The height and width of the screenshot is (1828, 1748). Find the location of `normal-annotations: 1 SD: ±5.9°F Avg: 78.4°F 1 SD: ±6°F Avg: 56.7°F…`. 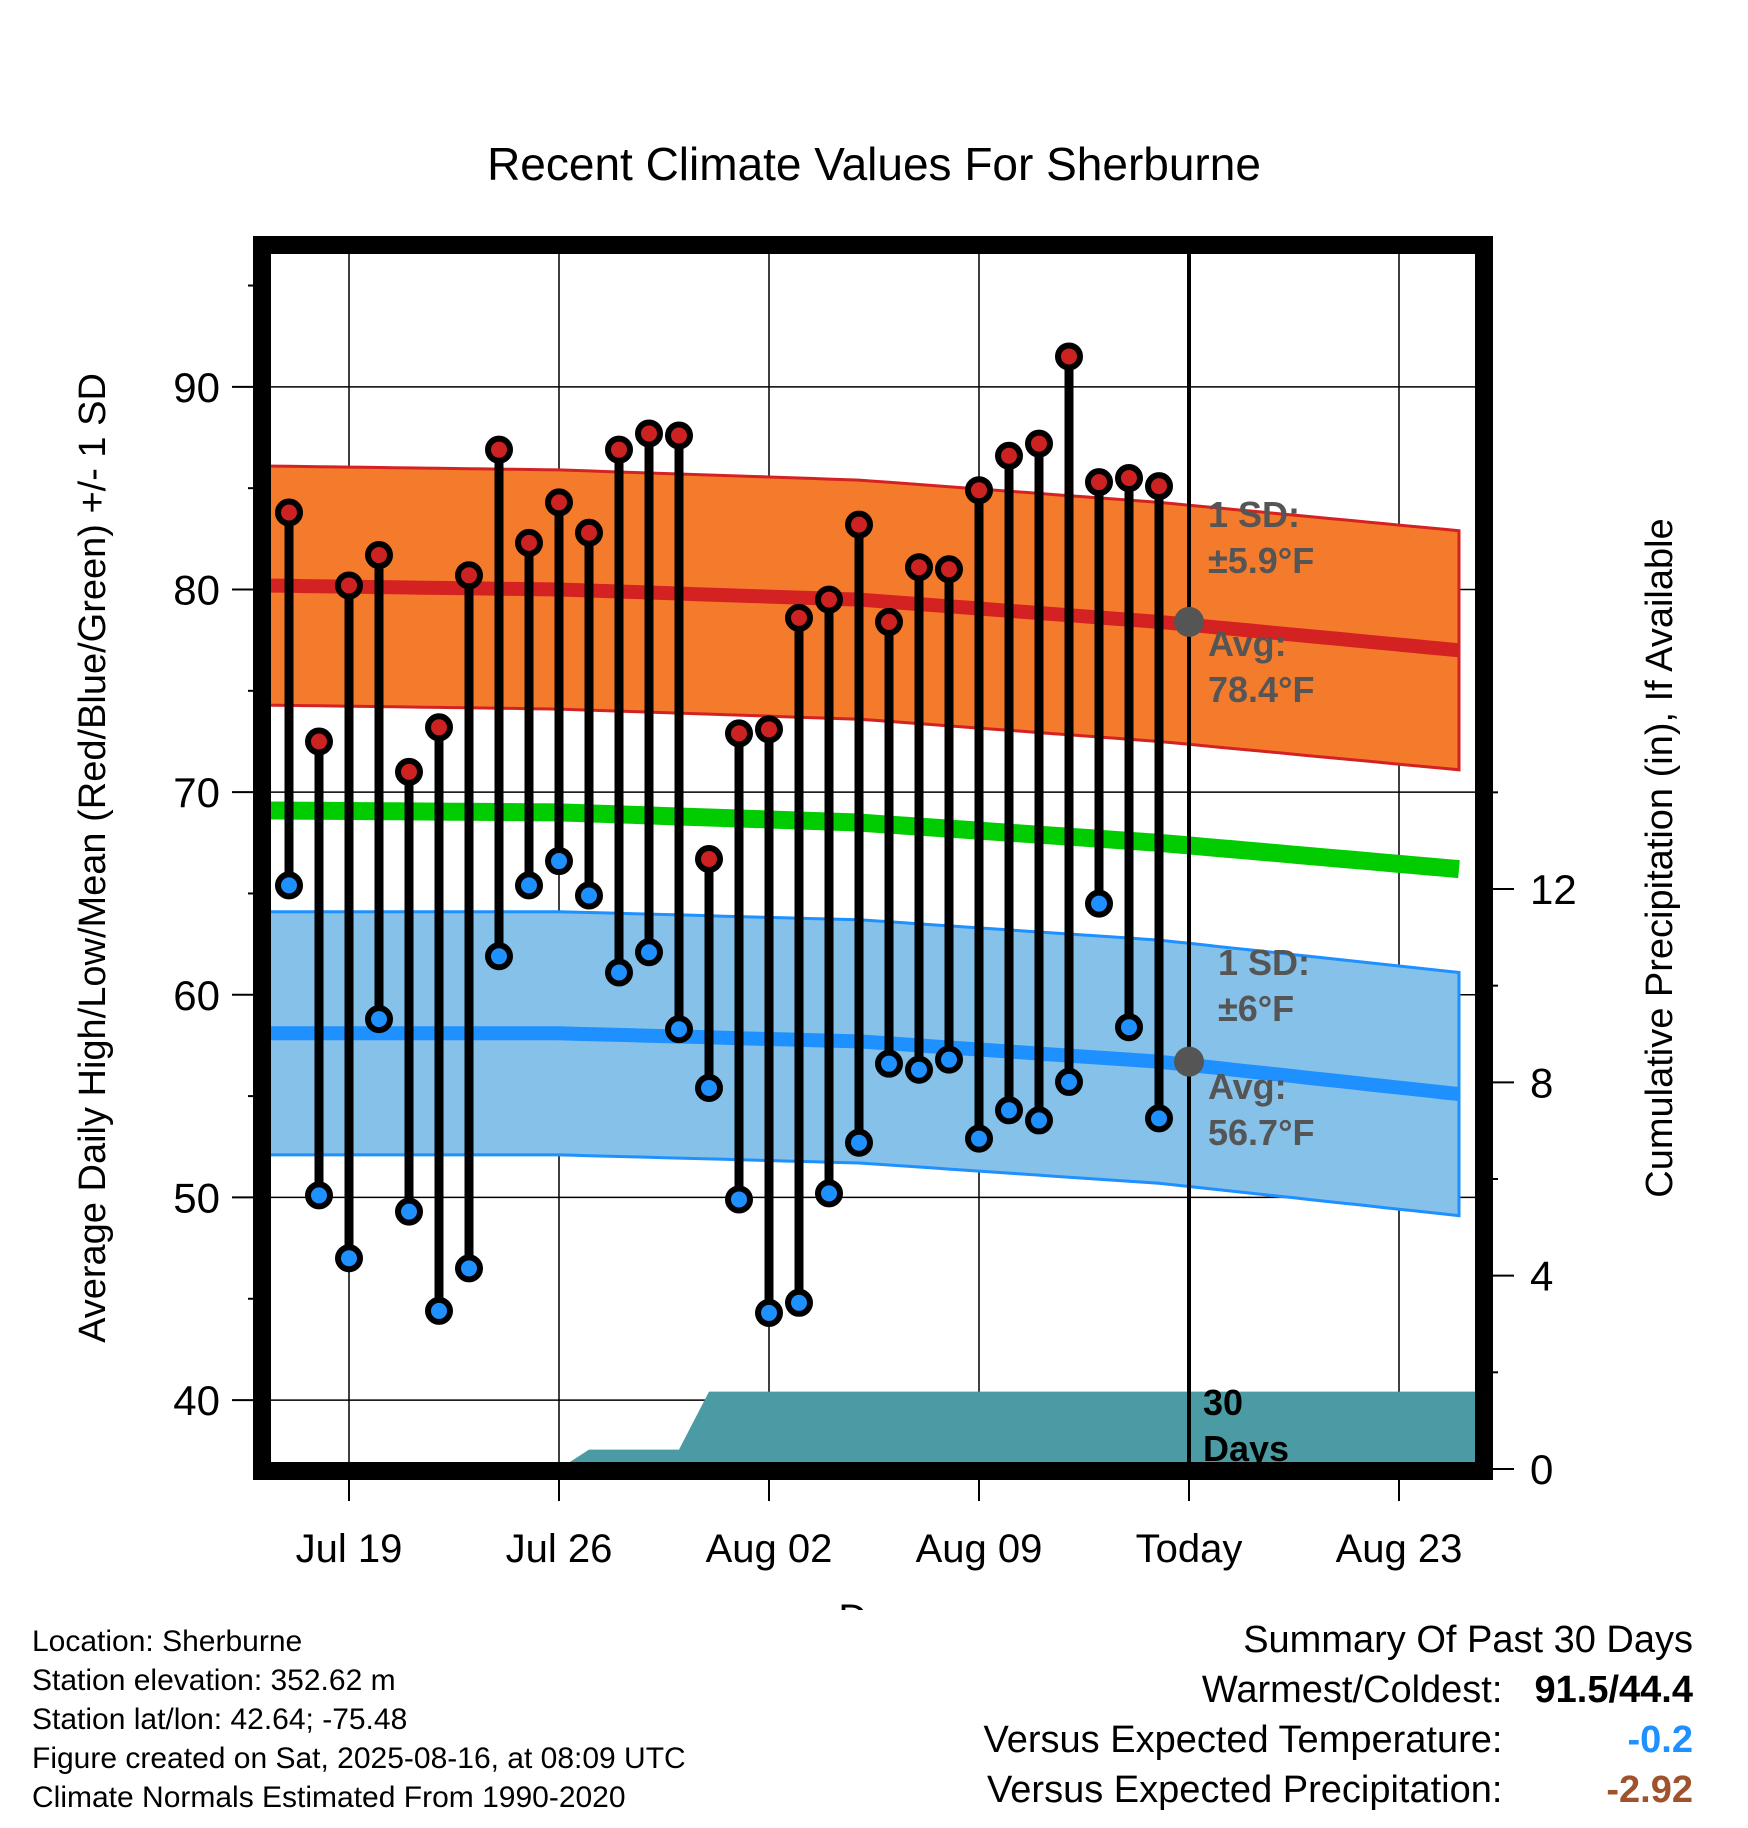

normal-annotations: 1 SD: ±5.9°F Avg: 78.4°F 1 SD: ±6°F Avg: 56.7°F… is located at coordinates (1258, 981).